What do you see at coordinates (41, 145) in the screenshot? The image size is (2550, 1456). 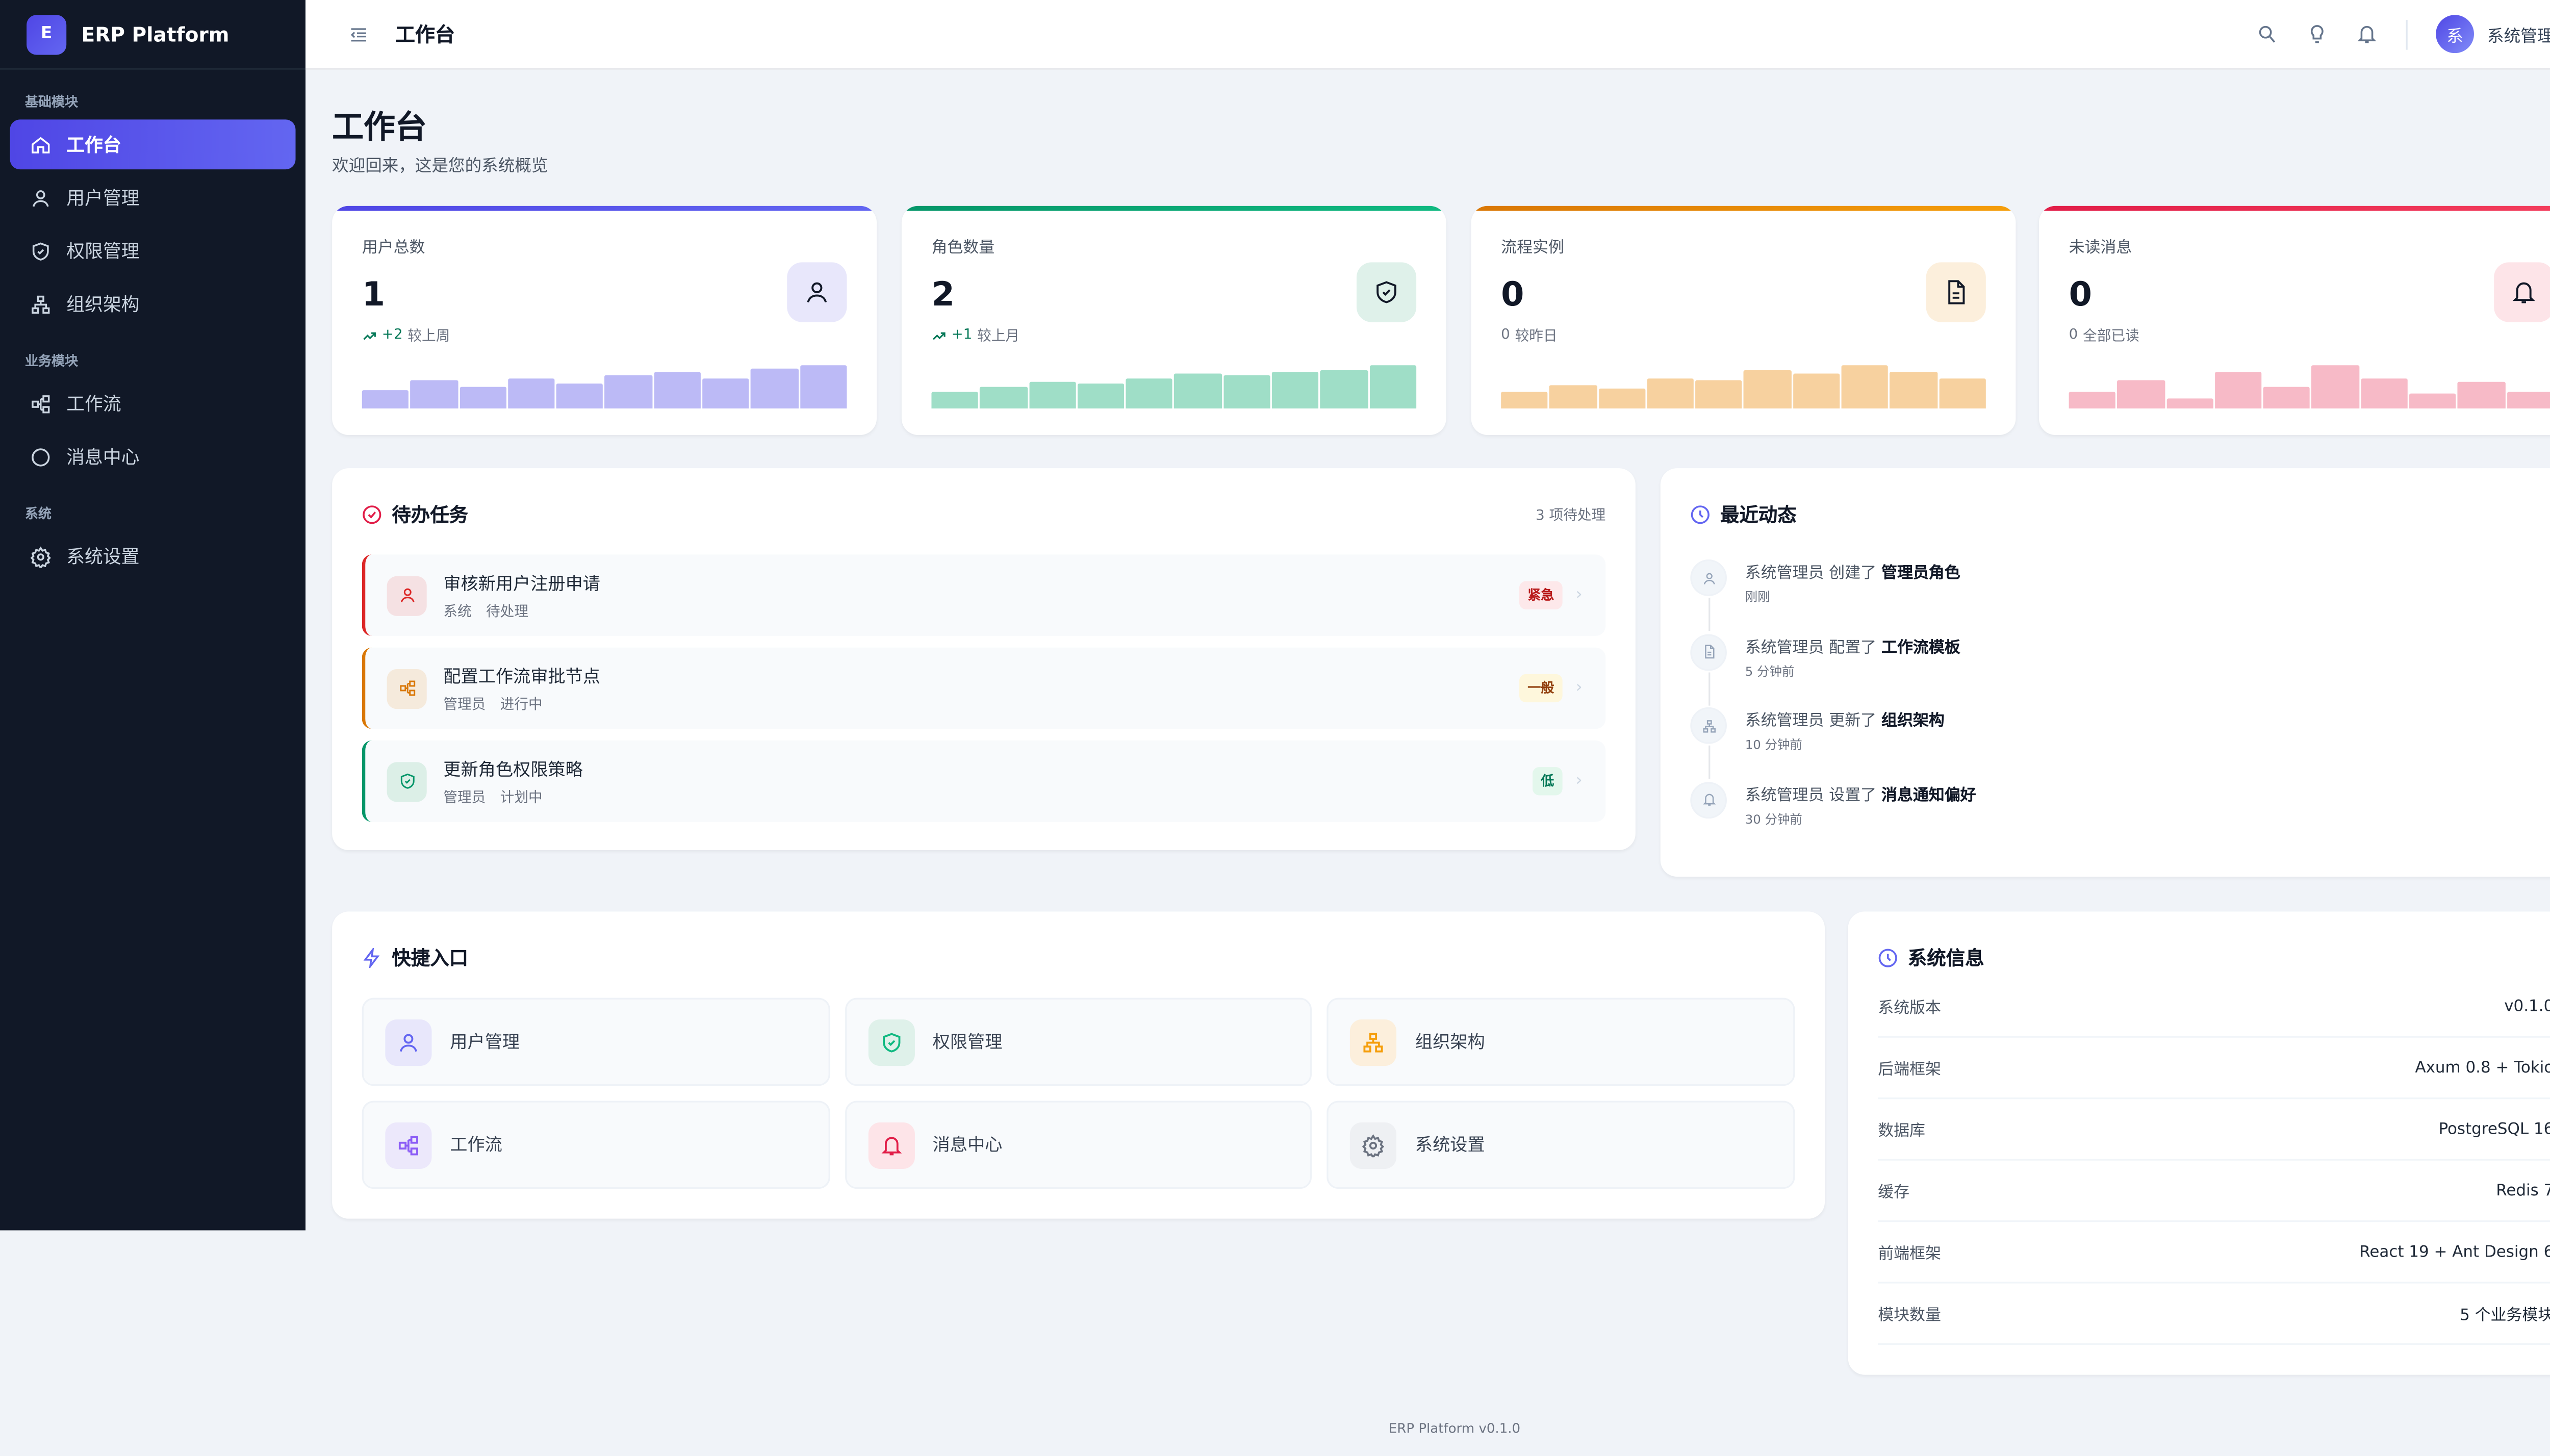 I see `home-icon` at bounding box center [41, 145].